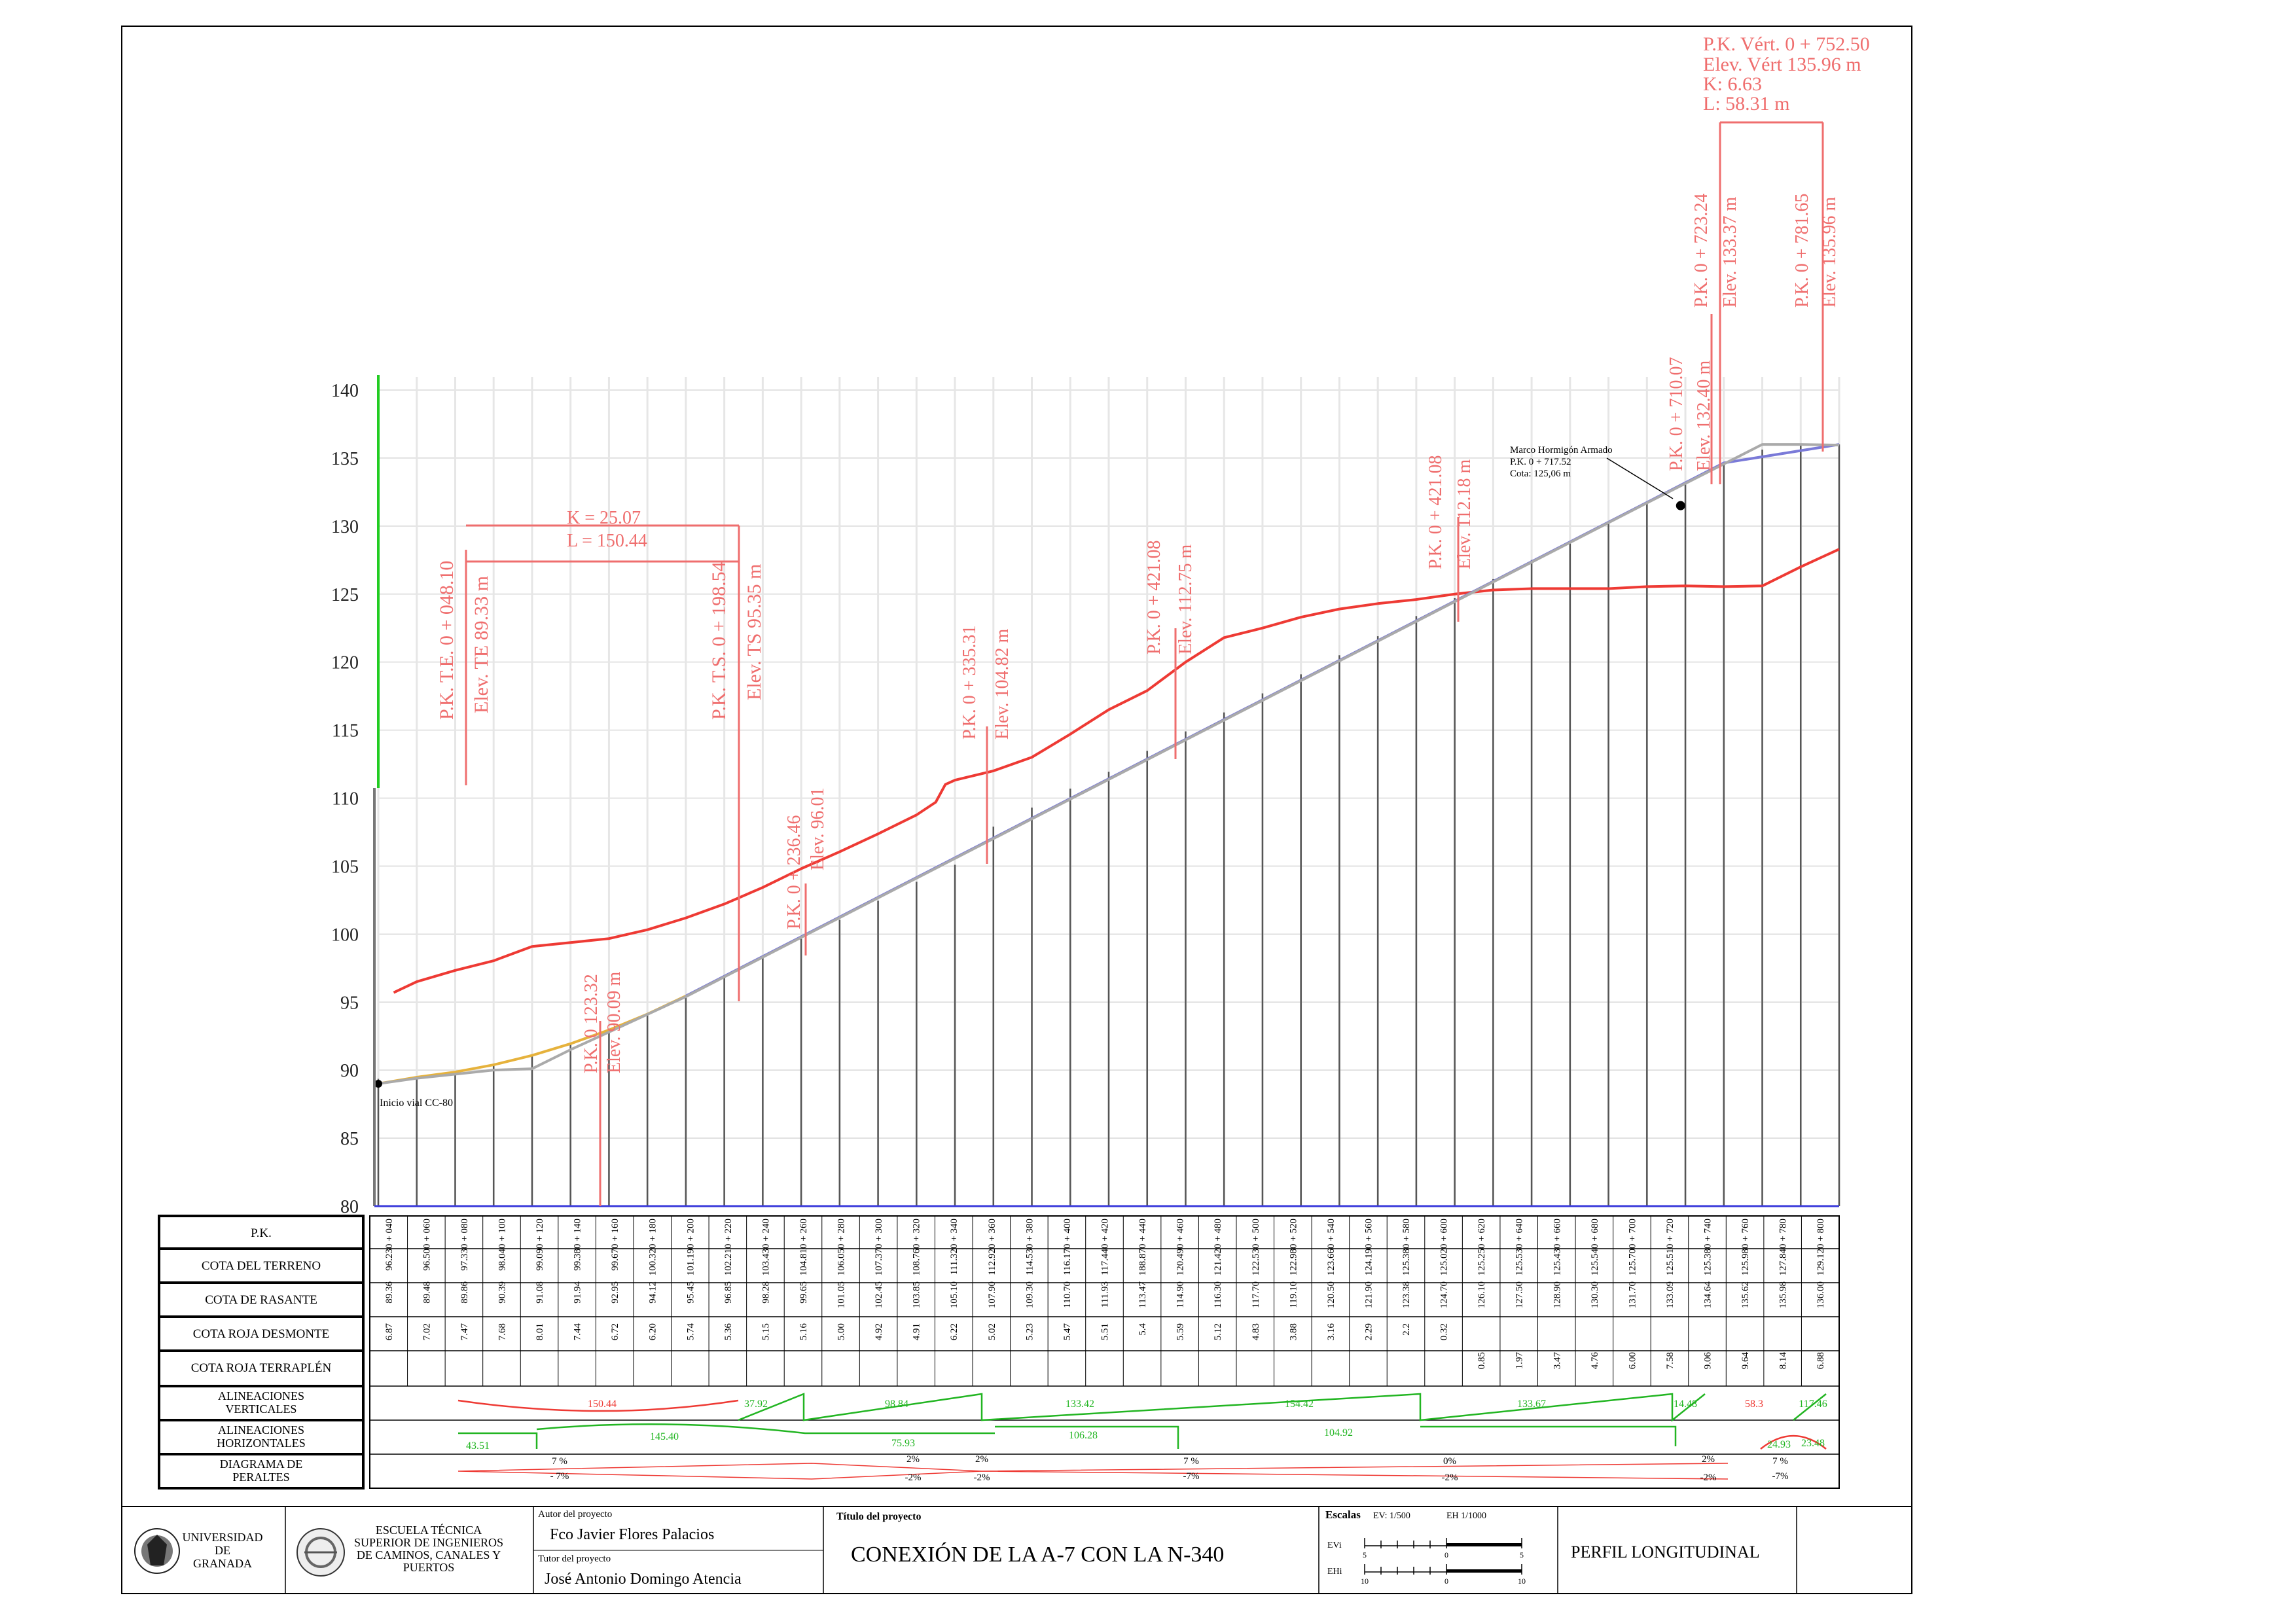  I want to click on rasante-cell: 127.50, so click(1520, 1294).